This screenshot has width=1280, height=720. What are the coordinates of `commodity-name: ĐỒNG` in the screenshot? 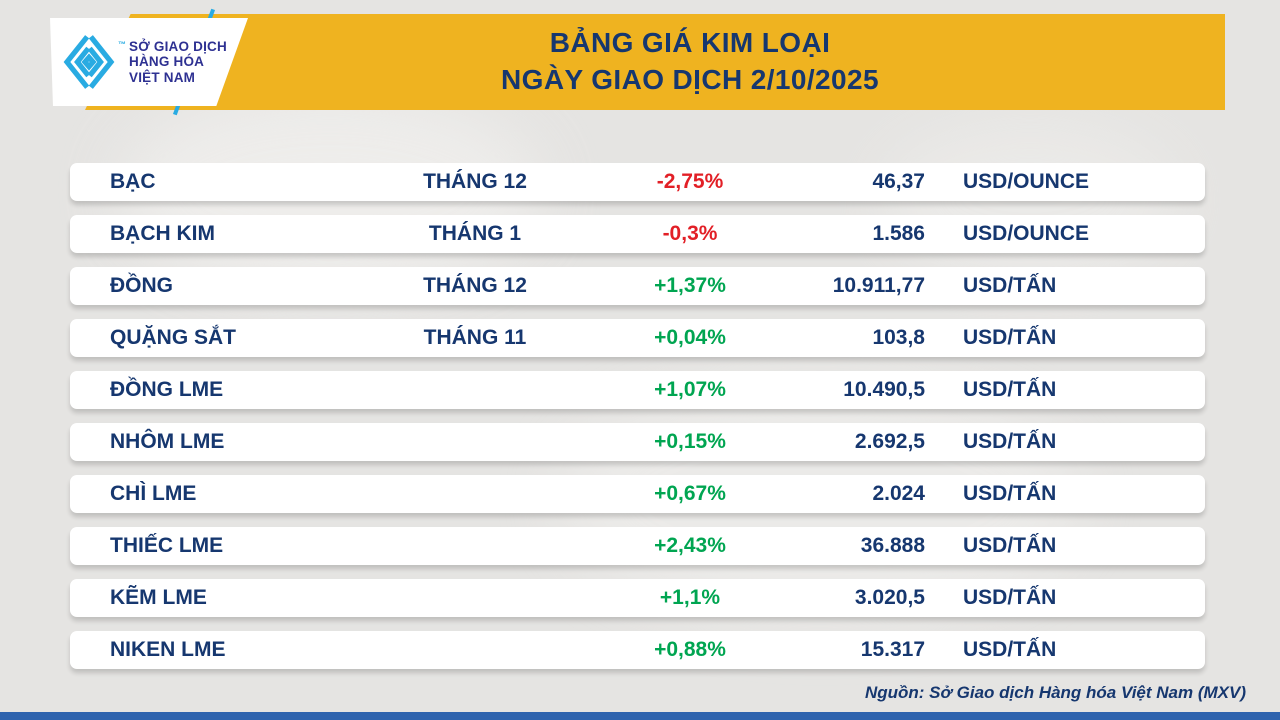 It's located at (141, 285).